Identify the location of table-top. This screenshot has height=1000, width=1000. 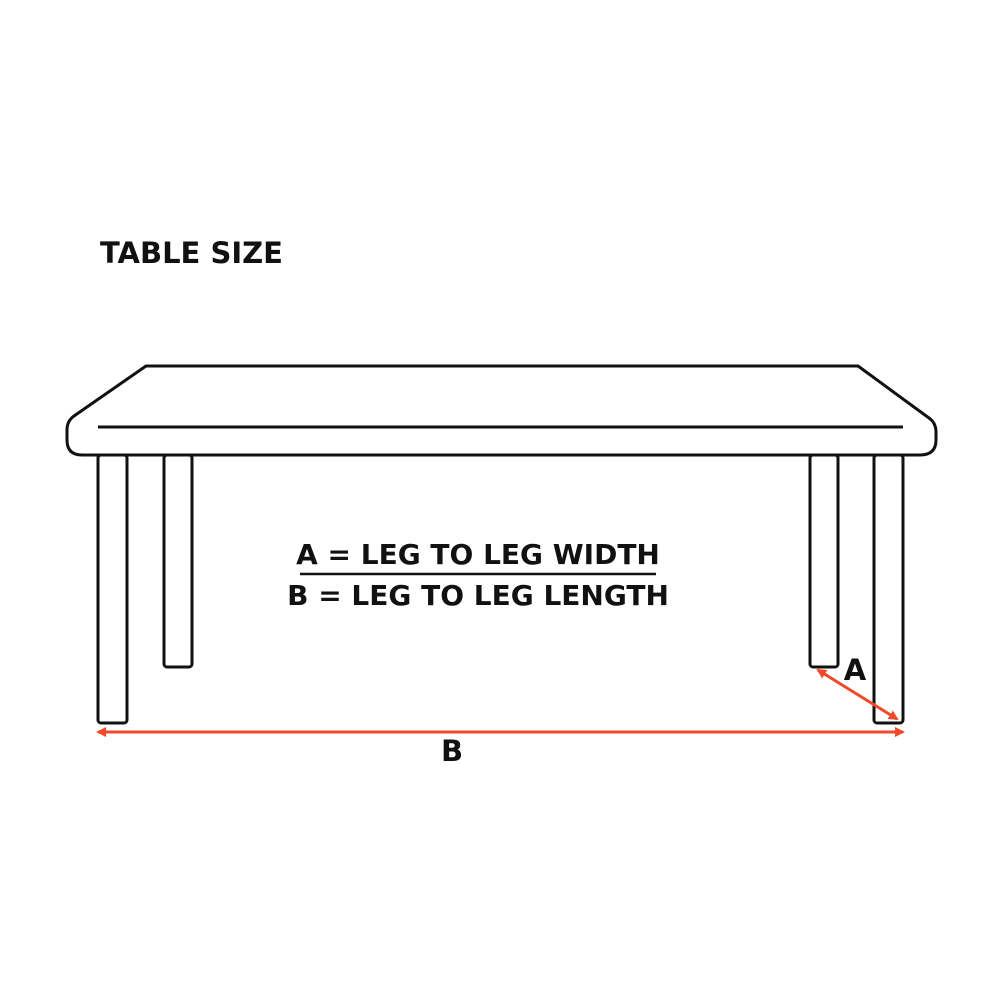
(501, 410).